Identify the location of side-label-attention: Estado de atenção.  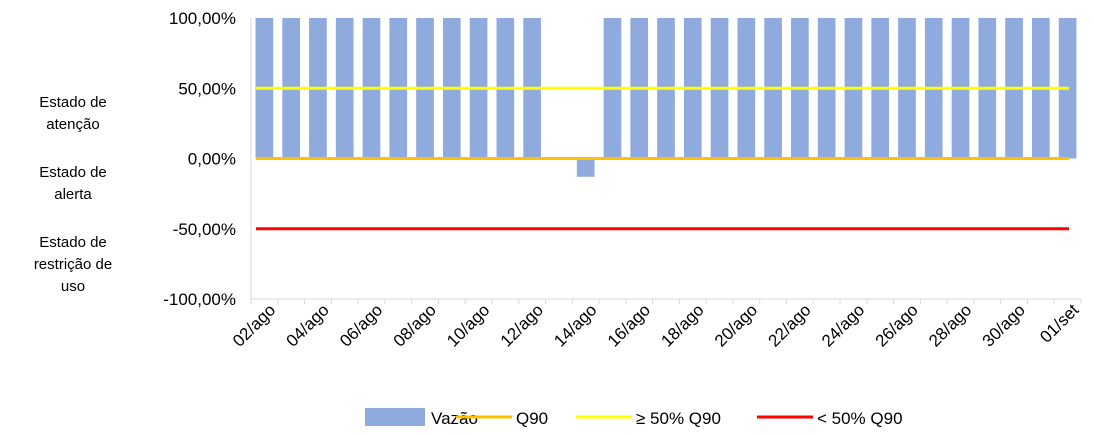
(73, 113).